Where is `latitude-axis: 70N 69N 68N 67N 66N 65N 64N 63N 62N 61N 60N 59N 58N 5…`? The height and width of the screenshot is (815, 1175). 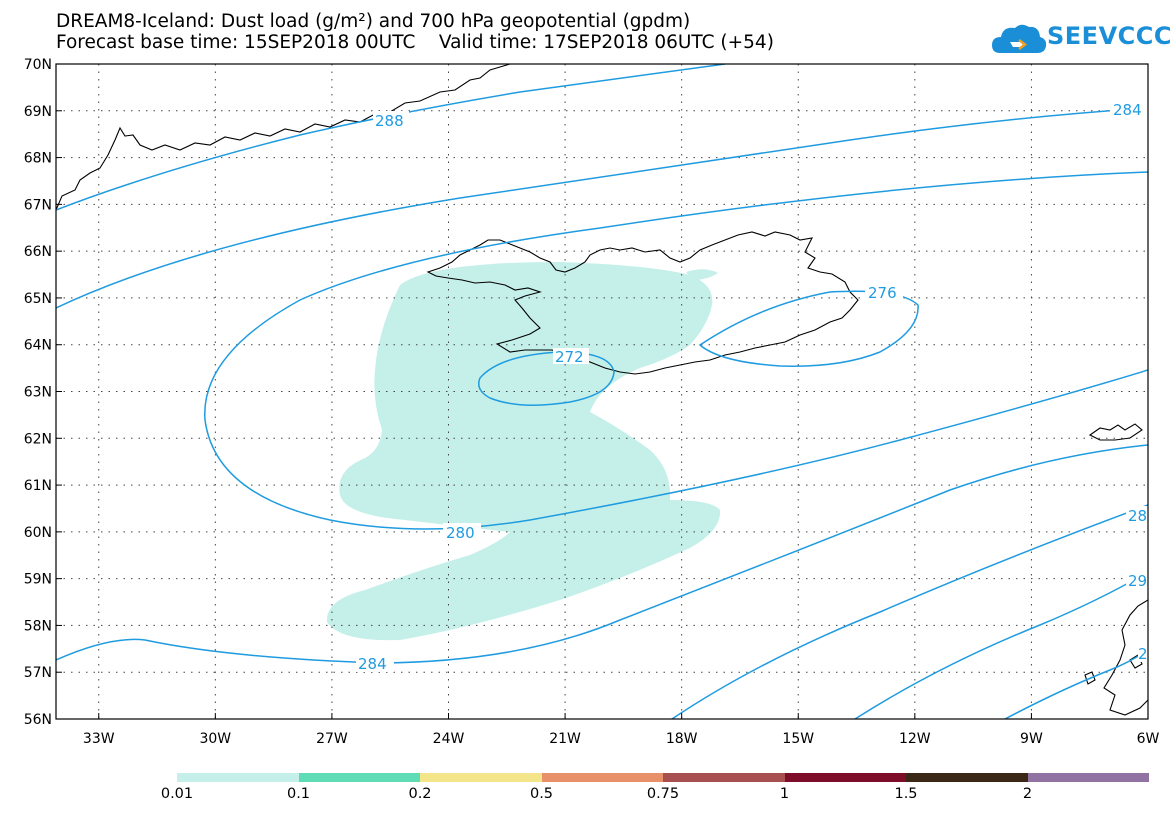
latitude-axis: 70N 69N 68N 67N 66N 65N 64N 63N 62N 61N 60N 59N 58N 5… is located at coordinates (38, 392).